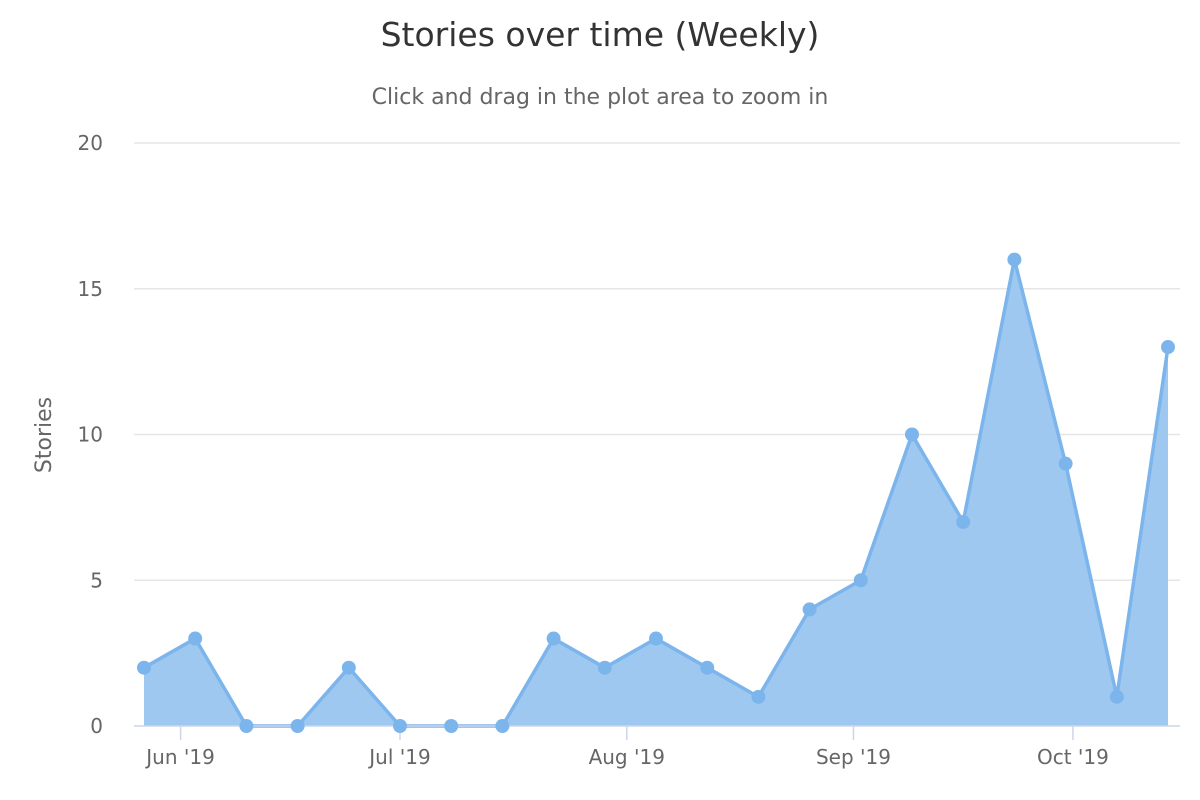 This screenshot has width=1200, height=800. Describe the element at coordinates (600, 34) in the screenshot. I see `chart-title: Stories over time (Weekly)` at that location.